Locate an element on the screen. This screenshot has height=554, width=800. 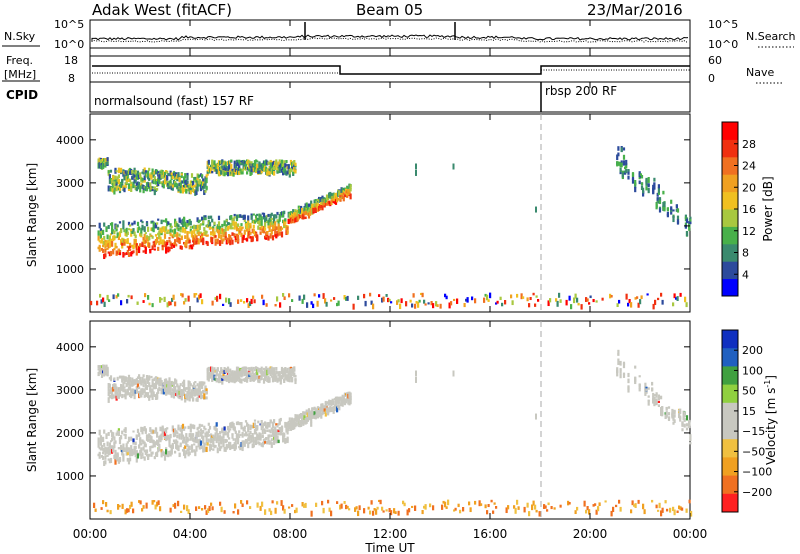
x-tick-label: 16:00 is located at coordinates (490, 534).